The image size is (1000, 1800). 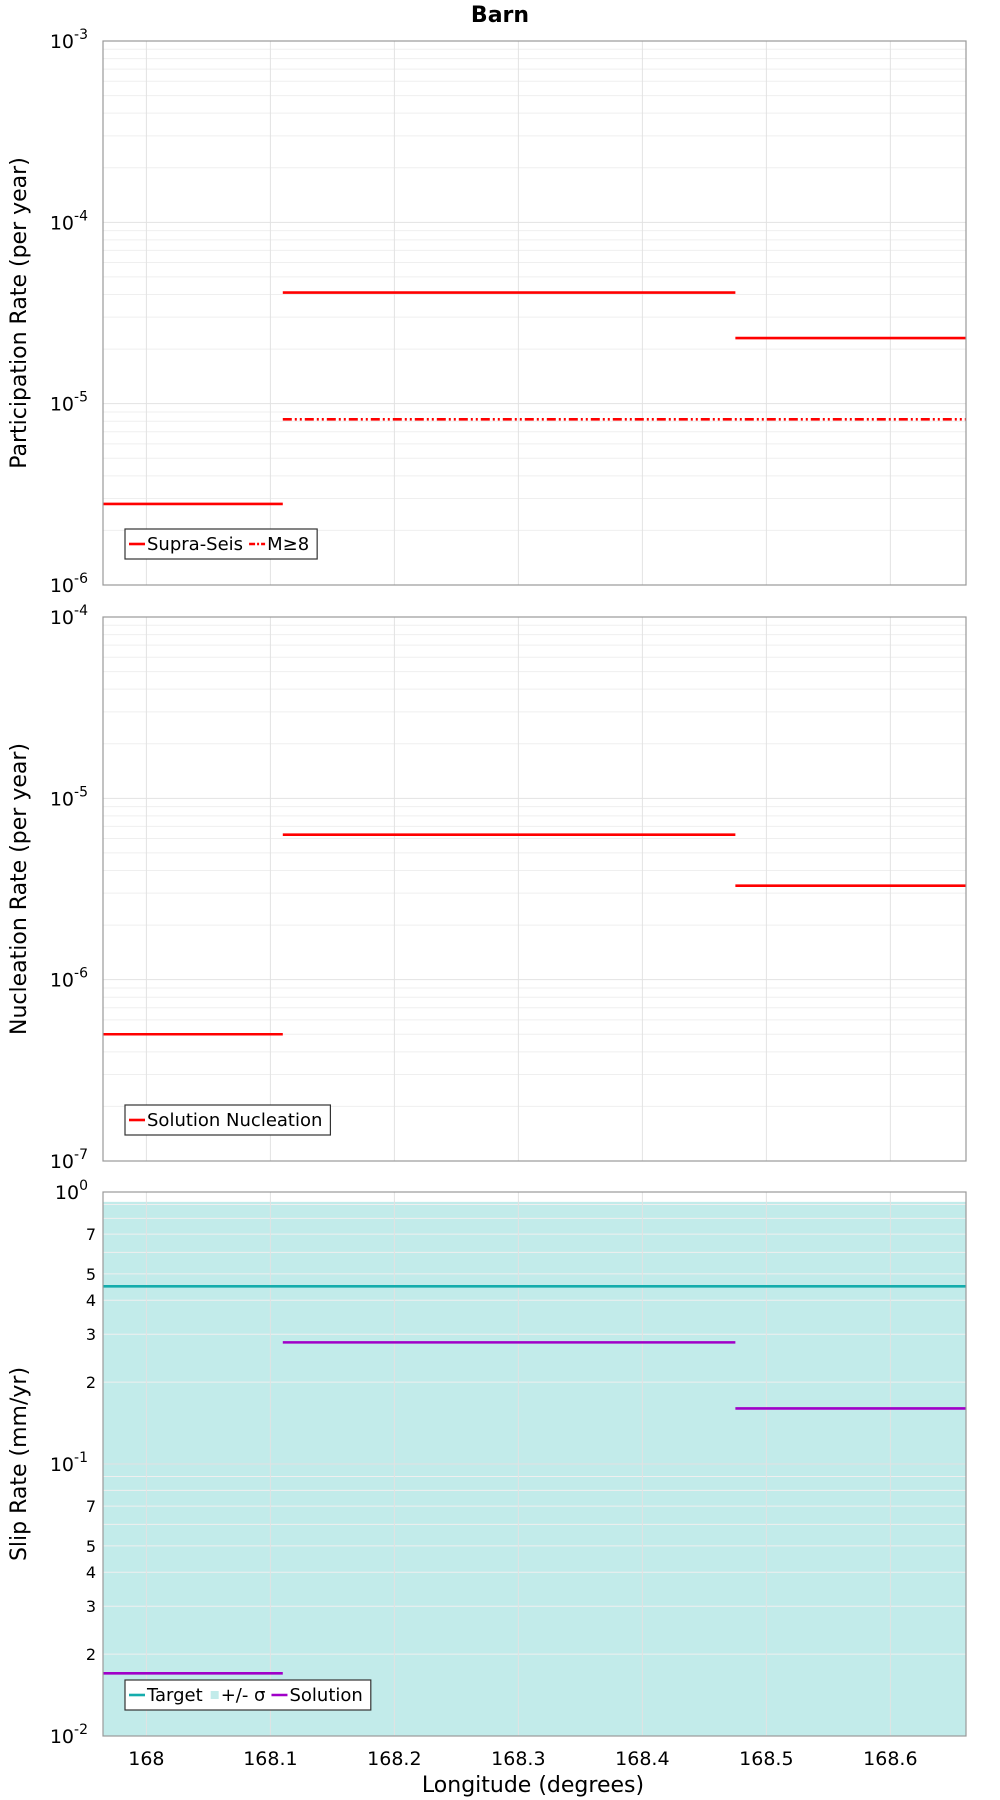 I want to click on y-axis-label: Participation Rate (per year), so click(x=19, y=313).